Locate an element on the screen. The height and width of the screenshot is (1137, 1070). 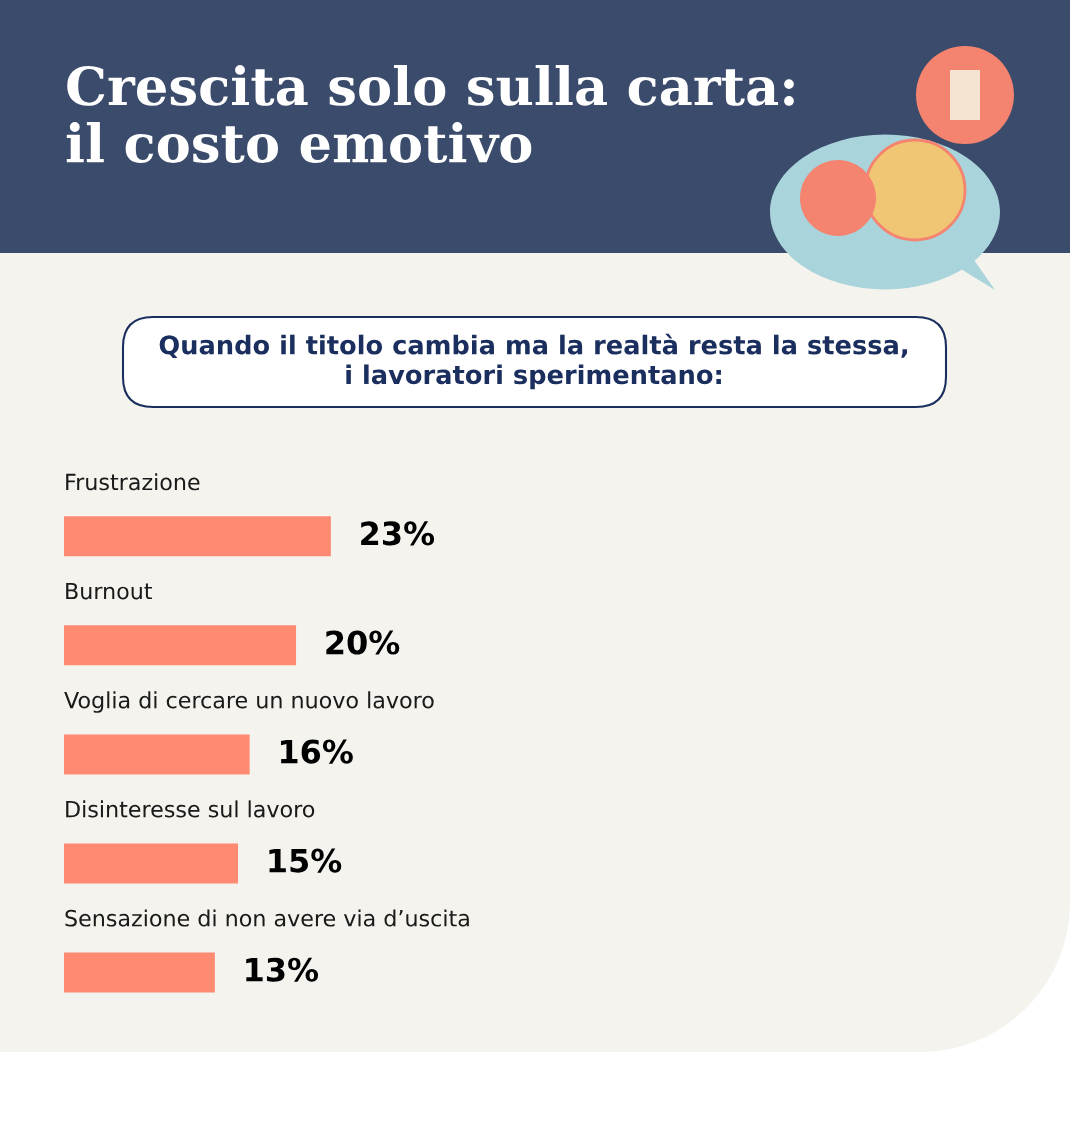
data-label: 23% is located at coordinates (398, 533).